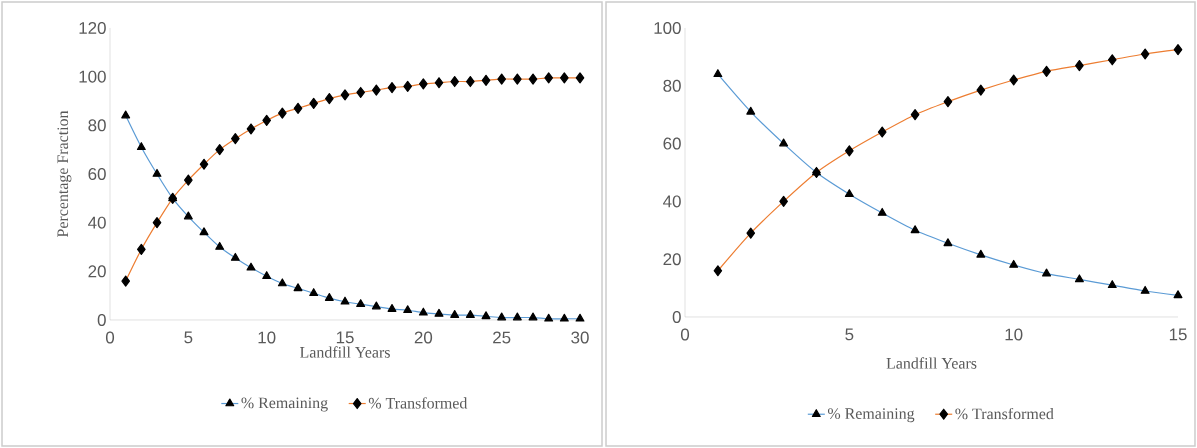 Image resolution: width=1197 pixels, height=448 pixels. What do you see at coordinates (502, 337) in the screenshot?
I see `x-tick-label: 25` at bounding box center [502, 337].